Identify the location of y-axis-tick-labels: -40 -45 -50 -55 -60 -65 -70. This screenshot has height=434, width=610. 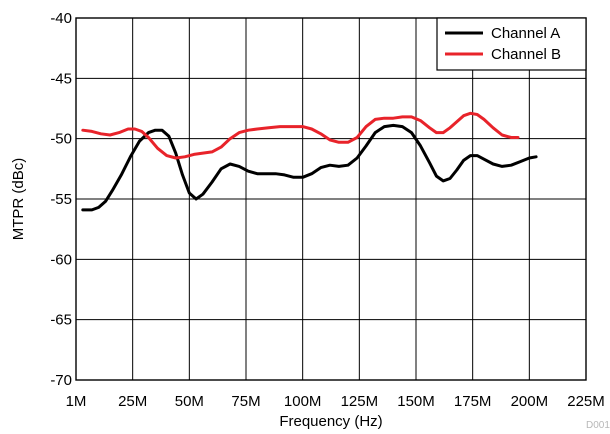
(61, 199).